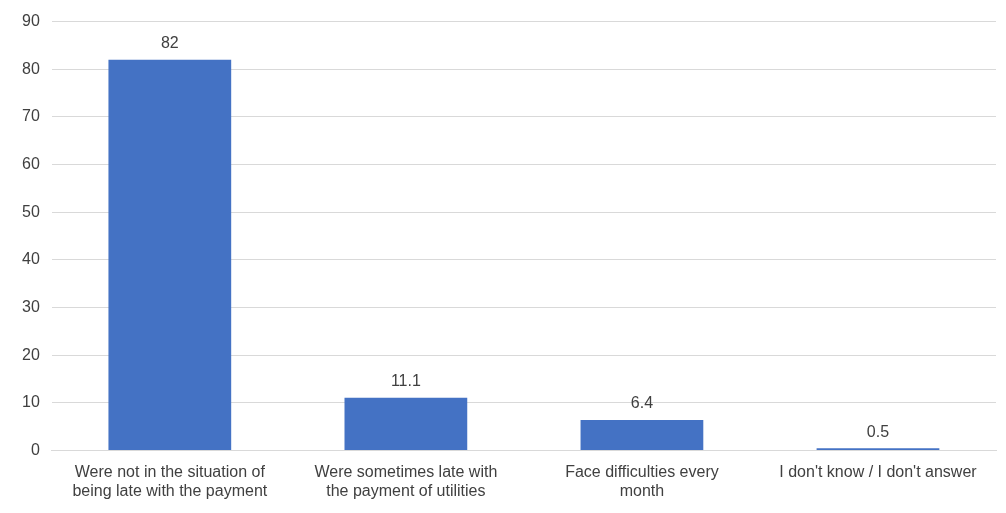  Describe the element at coordinates (642, 480) in the screenshot. I see `x-tick-label: Face difficulties every month` at that location.